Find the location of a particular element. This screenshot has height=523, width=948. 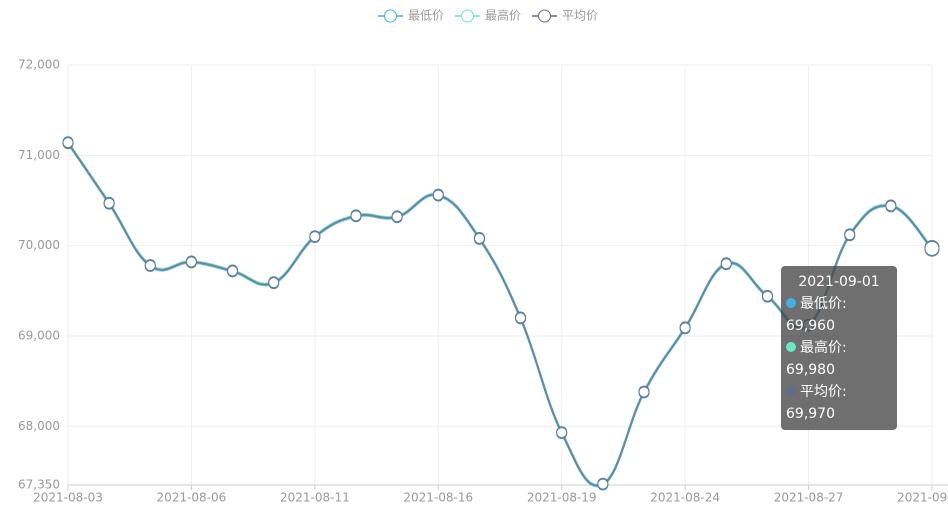

legend-label: 最低价 is located at coordinates (426, 16).